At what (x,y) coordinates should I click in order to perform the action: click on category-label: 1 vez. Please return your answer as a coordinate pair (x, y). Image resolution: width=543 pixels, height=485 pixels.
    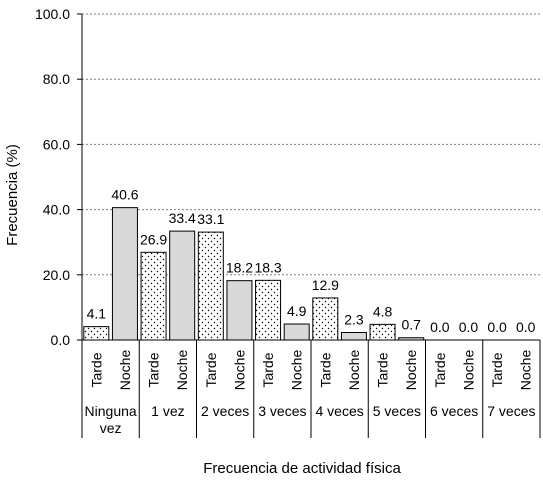
    Looking at the image, I should click on (167, 411).